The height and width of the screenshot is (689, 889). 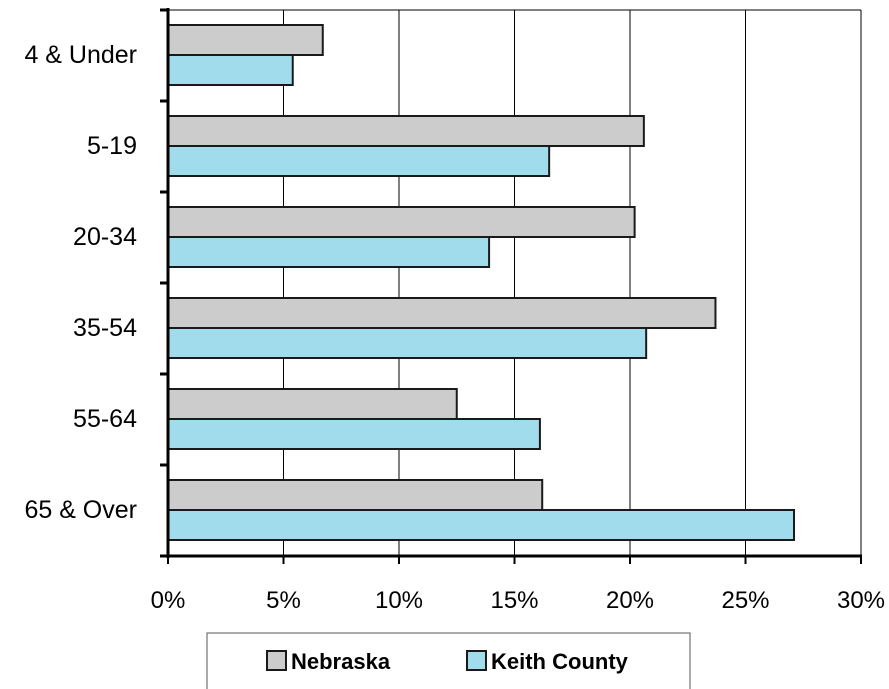 What do you see at coordinates (80, 510) in the screenshot?
I see `category-label: 65 & Over` at bounding box center [80, 510].